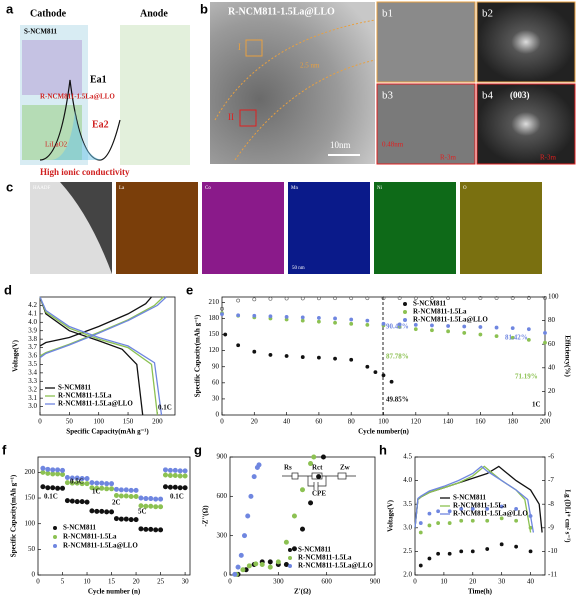 The width and height of the screenshot is (577, 601). What do you see at coordinates (32, 372) in the screenshot?
I see `y-tick-label: 3.4` at bounding box center [32, 372].